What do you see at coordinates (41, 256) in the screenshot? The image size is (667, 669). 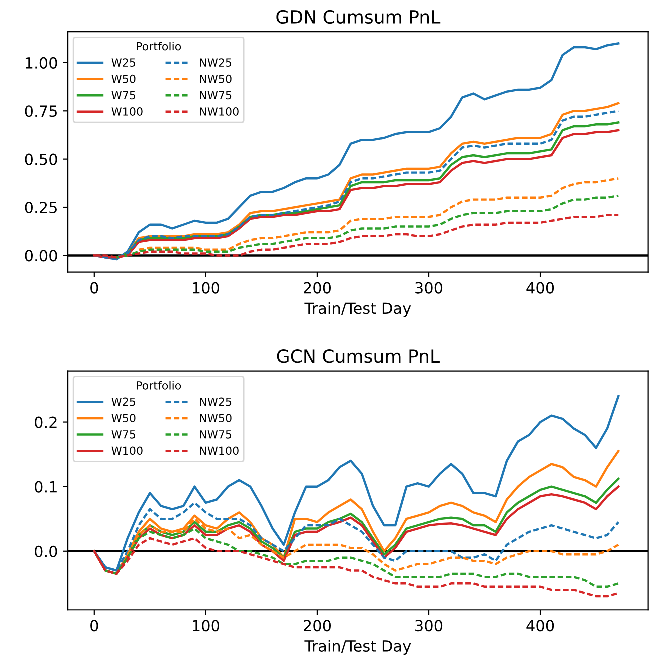 I see `y-tick-label: 0.00` at bounding box center [41, 256].